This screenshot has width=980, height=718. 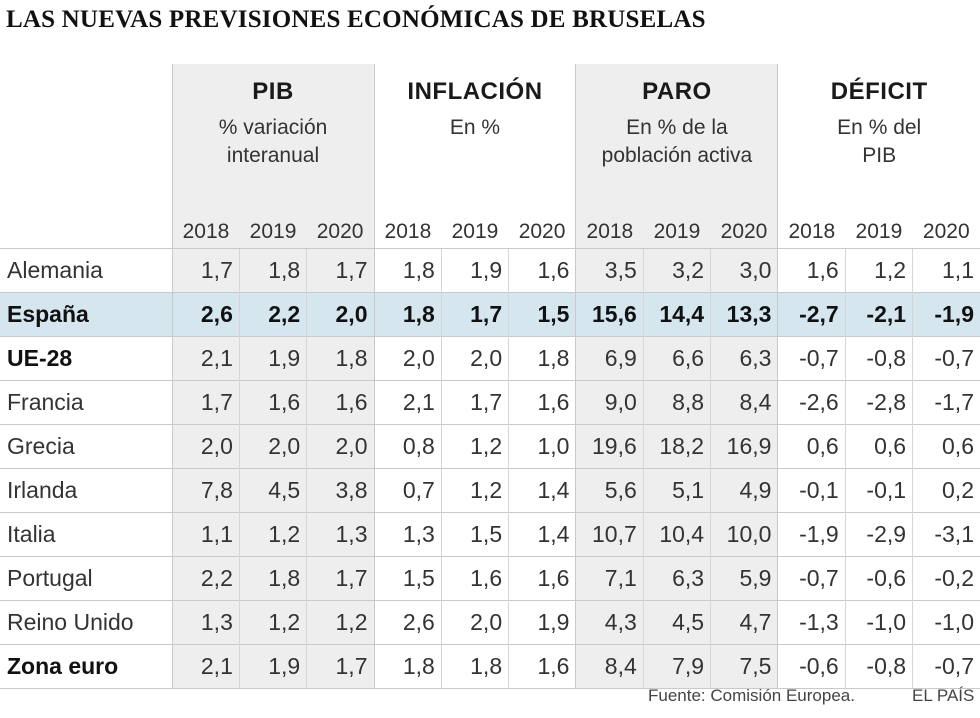 What do you see at coordinates (811, 666) in the screenshot?
I see `value-cell: -0,6` at bounding box center [811, 666].